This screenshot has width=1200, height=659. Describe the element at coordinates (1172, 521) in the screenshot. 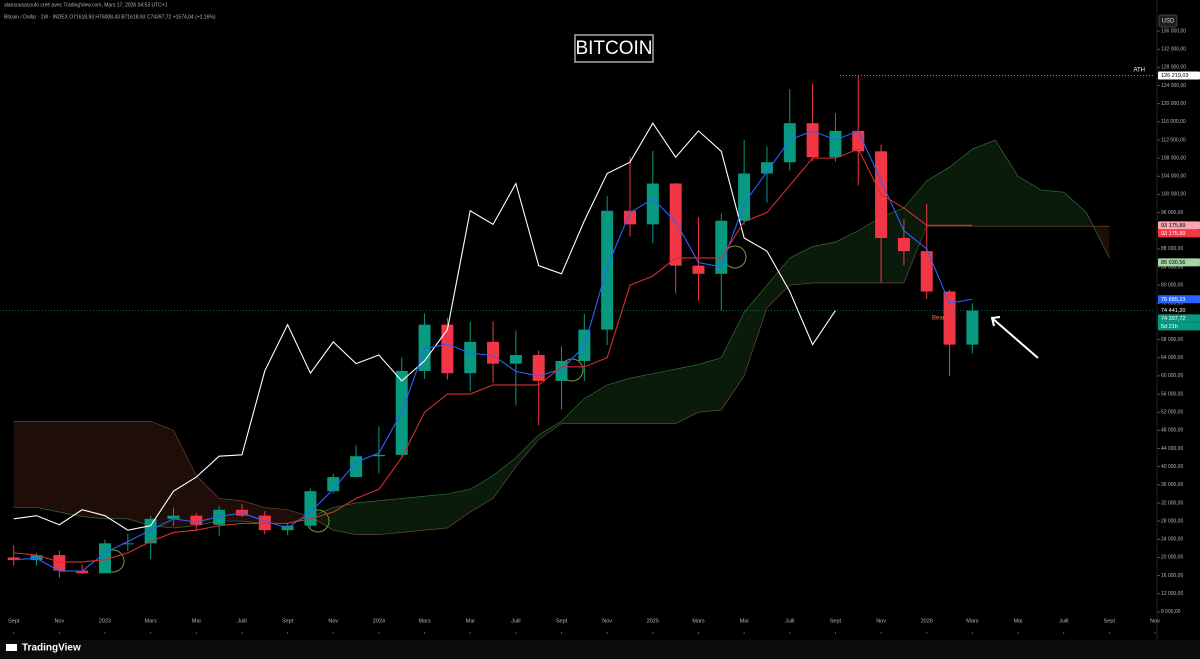

I see `y-tick-label: 28 000,00` at that location.